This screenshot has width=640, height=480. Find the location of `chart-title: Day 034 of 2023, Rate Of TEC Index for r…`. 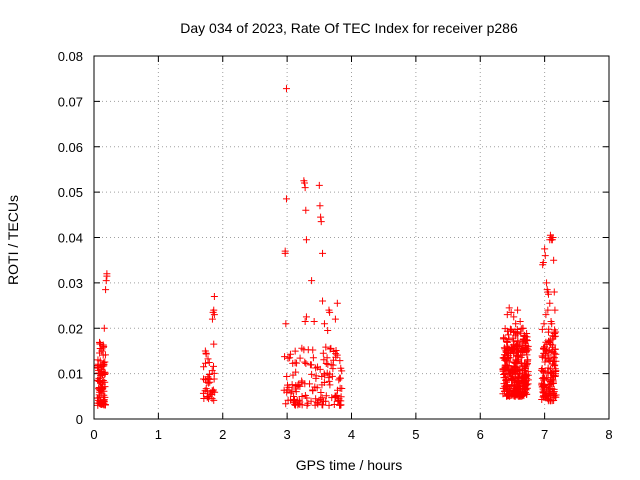

chart-title: Day 034 of 2023, Rate Of TEC Index for r… is located at coordinates (349, 28).